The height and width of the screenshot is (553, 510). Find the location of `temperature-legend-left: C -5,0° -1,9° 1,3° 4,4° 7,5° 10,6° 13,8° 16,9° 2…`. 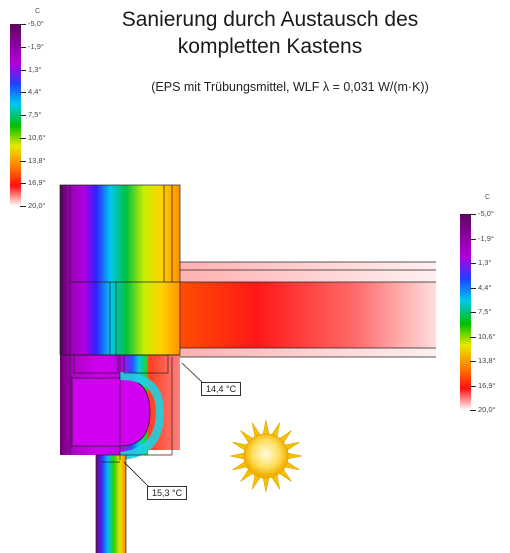

temperature-legend-left: C -5,0° -1,9° 1,3° 4,4° 7,5° 10,6° 13,8° 16,9° 2… is located at coordinates (31, 113).